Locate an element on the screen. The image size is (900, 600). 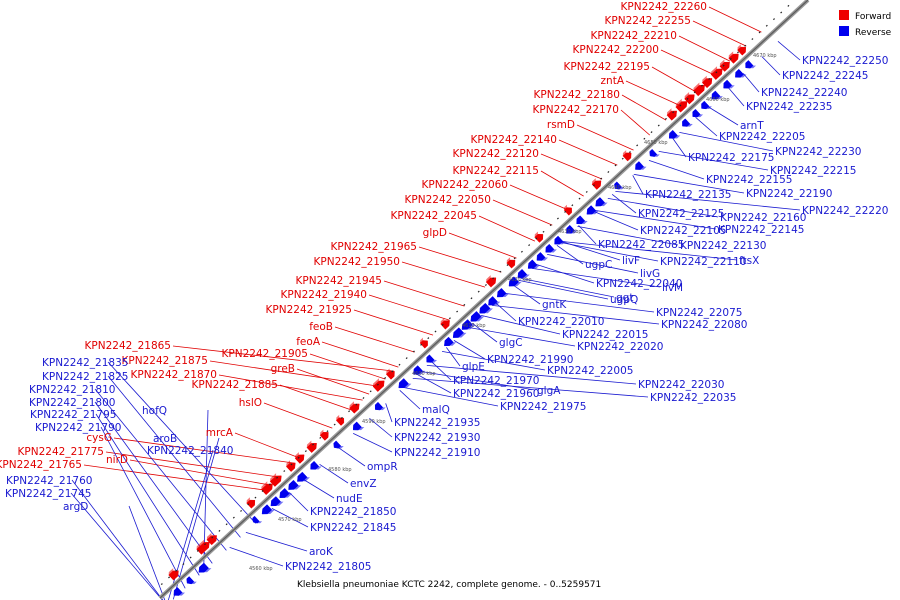
kbp-tick-label: 4660 kbp is located at coordinates (718, 100).